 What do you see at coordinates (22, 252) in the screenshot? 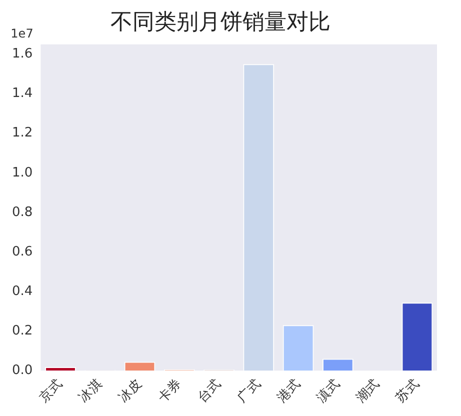
I see `y-tick-label: 0.6` at bounding box center [22, 252].